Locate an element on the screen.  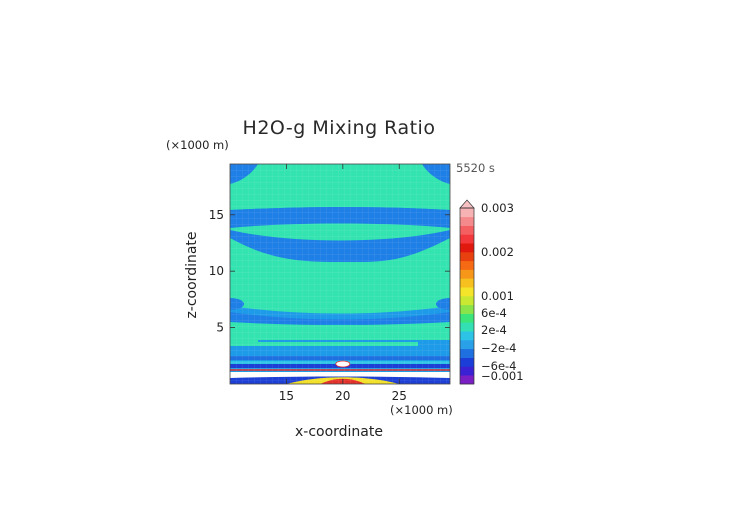
grid-overlay is located at coordinates (340, 274).